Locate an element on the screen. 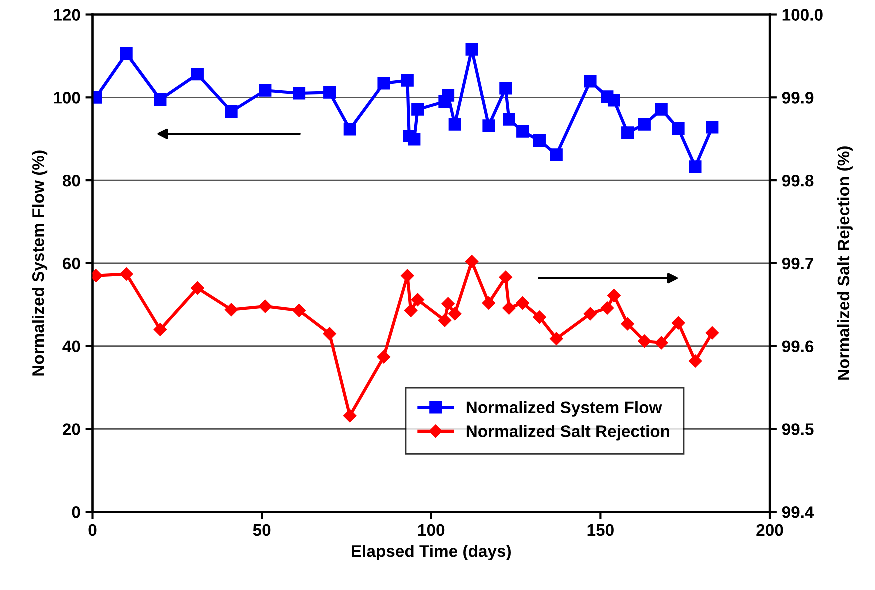 The height and width of the screenshot is (590, 875). y-tick-label: 40 is located at coordinates (71, 346).